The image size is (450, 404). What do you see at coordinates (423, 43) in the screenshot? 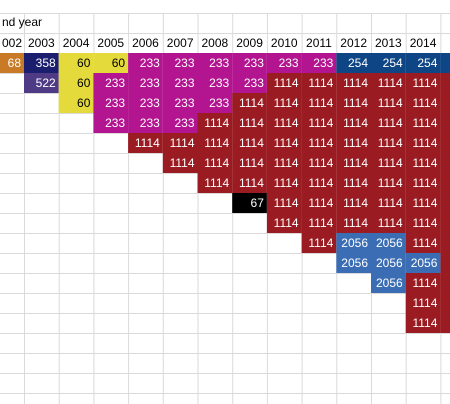
I see `column-header: 2014` at bounding box center [423, 43].